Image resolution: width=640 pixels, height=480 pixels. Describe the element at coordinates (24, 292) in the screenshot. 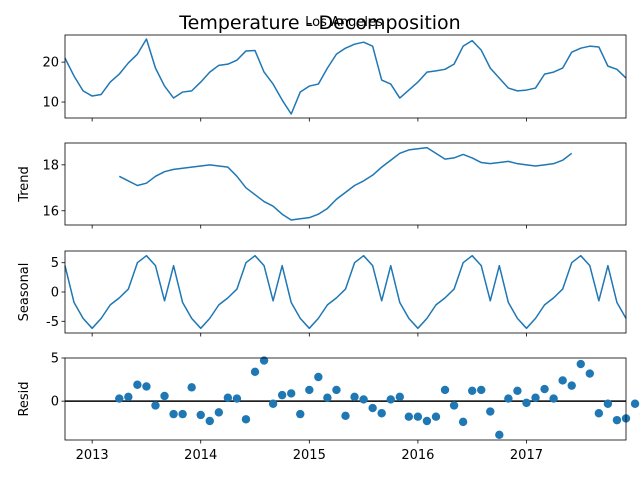

I see `seasonal-ylabel: Seasonal` at that location.